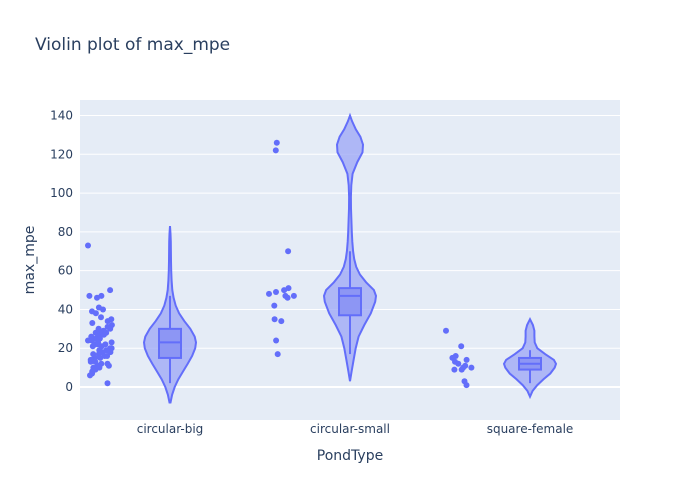  What do you see at coordinates (350, 456) in the screenshot?
I see `x-axis-title: PondType` at bounding box center [350, 456].